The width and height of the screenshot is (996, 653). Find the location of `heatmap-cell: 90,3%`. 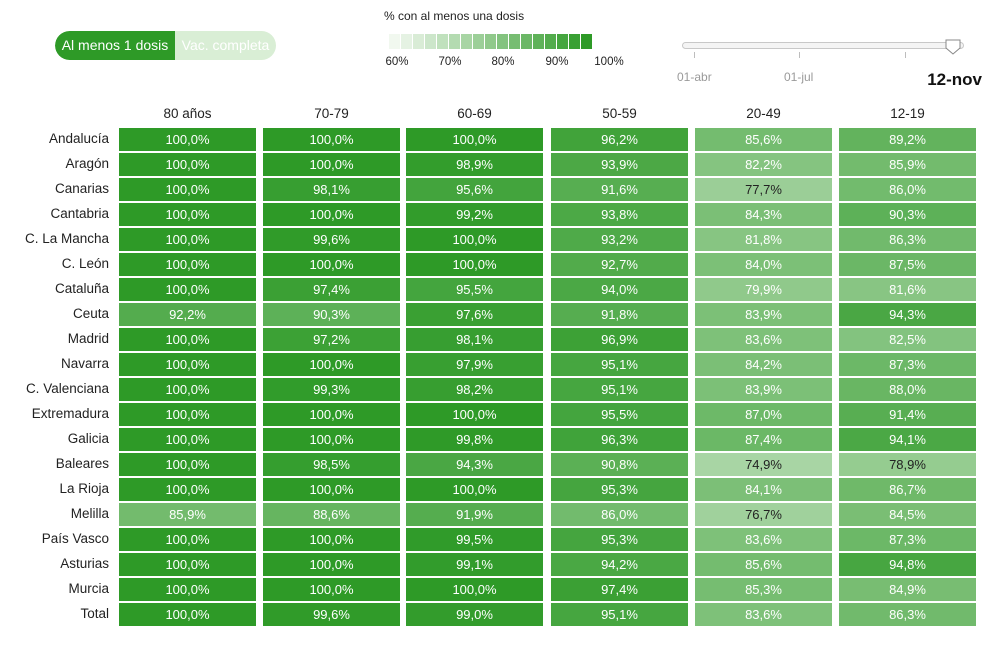

heatmap-cell: 90,3% is located at coordinates (907, 214).